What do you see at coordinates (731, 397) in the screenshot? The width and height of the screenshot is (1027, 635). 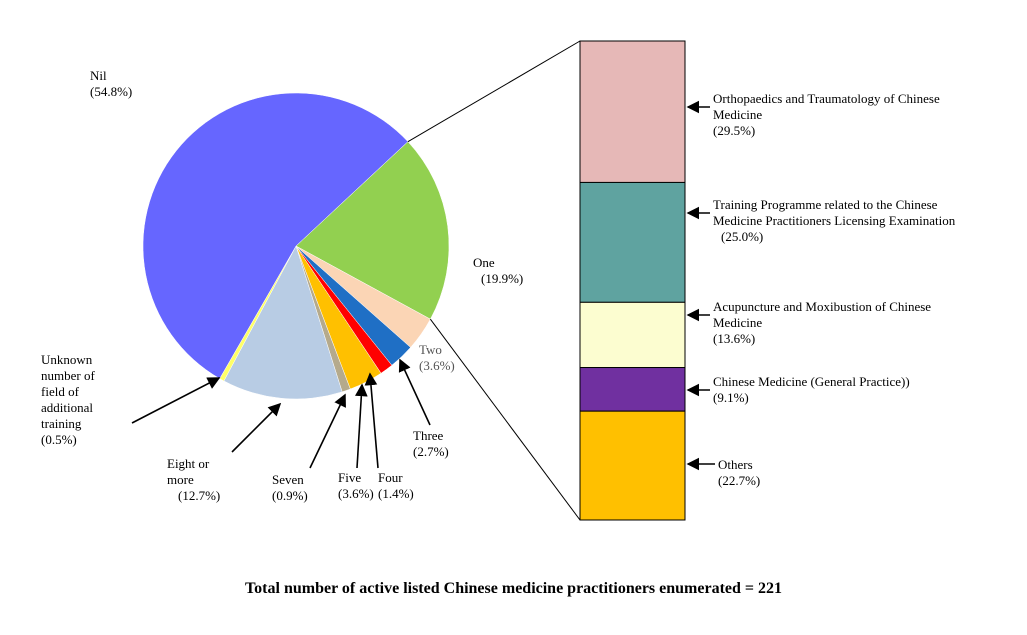 I see `label-text: (9.1%)` at bounding box center [731, 397].